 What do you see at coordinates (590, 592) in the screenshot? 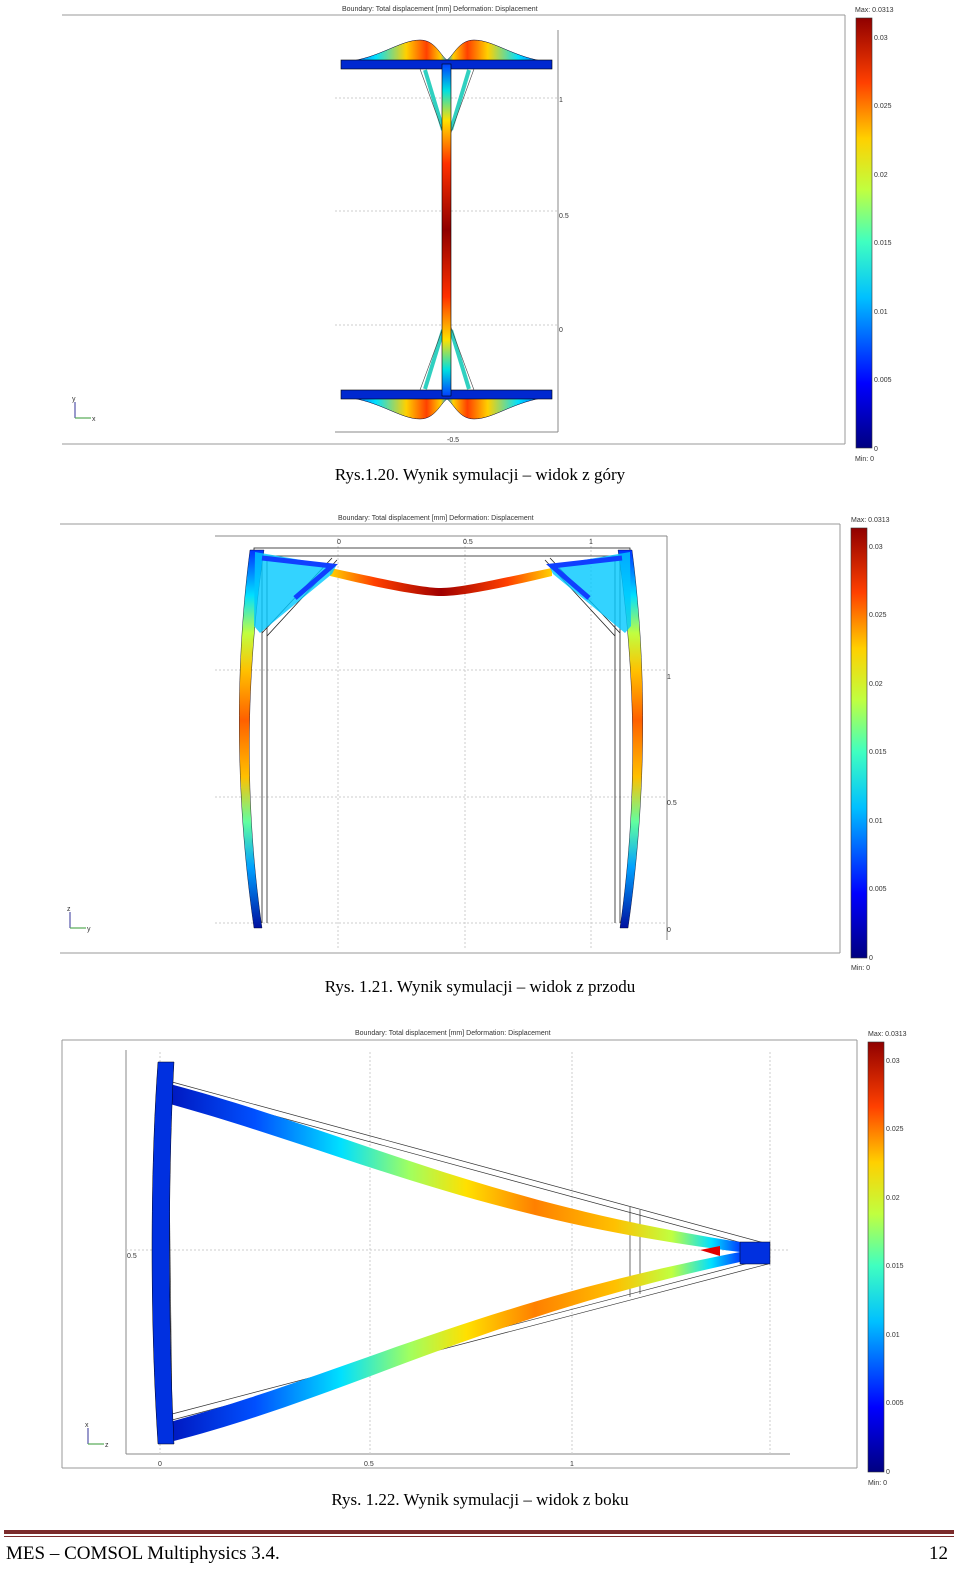
I see `deformed-strut-right` at bounding box center [590, 592].